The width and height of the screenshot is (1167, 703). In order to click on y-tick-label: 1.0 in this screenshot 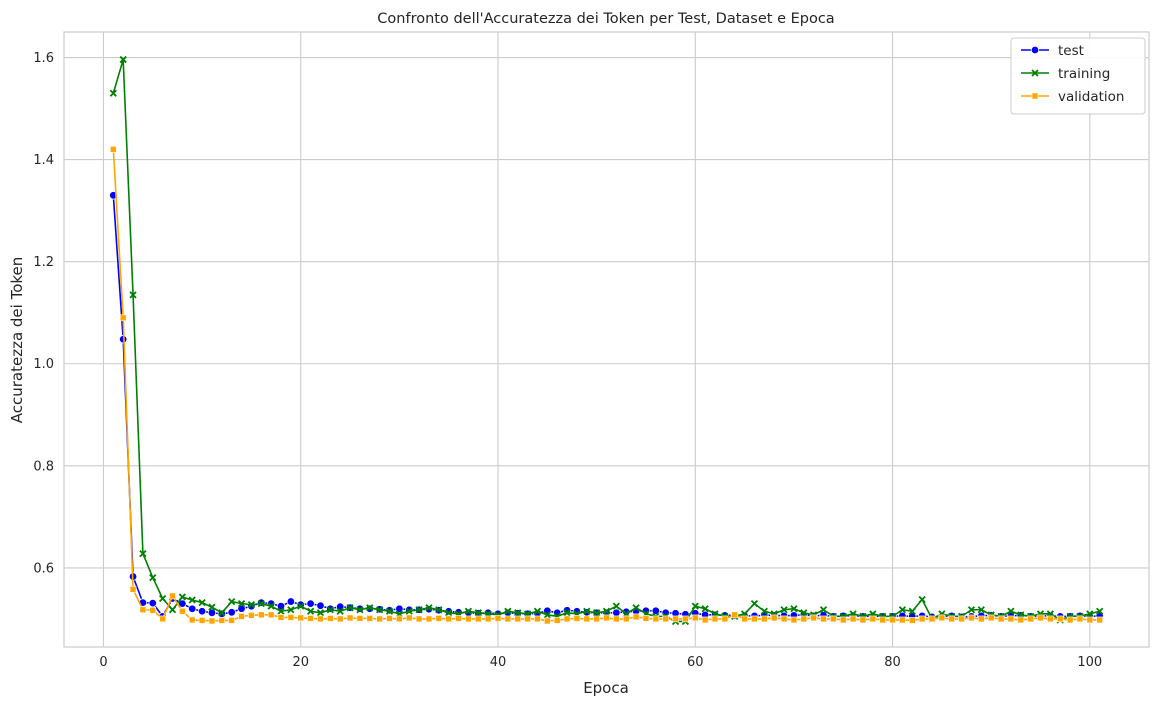, I will do `click(43, 364)`.